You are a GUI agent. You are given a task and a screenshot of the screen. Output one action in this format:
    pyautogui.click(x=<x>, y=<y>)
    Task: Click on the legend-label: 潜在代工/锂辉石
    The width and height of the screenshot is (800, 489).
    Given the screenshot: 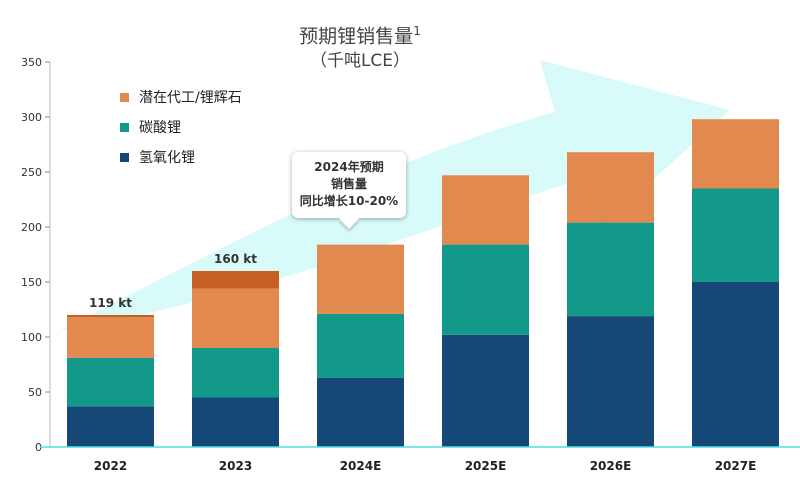 What is the action you would take?
    pyautogui.click(x=190, y=98)
    